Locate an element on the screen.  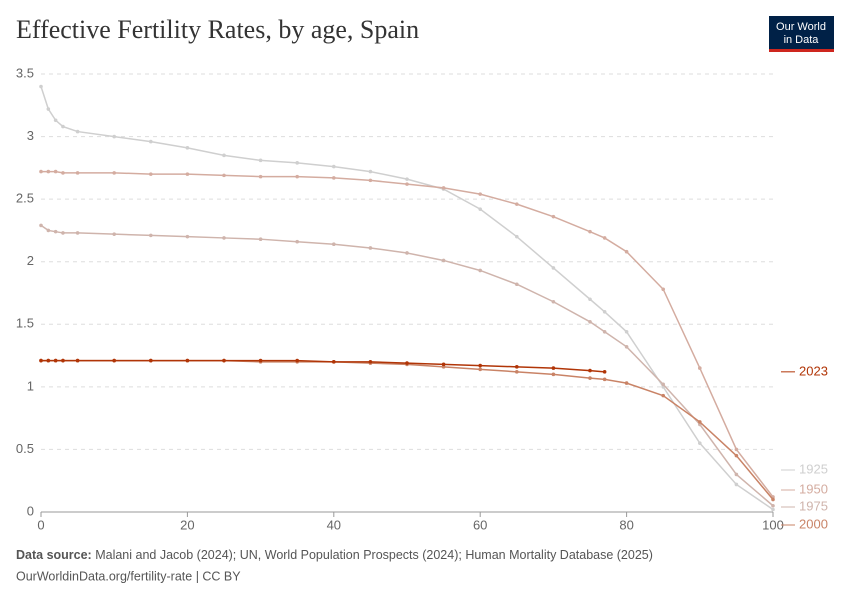
logo is located at coordinates (801, 34).